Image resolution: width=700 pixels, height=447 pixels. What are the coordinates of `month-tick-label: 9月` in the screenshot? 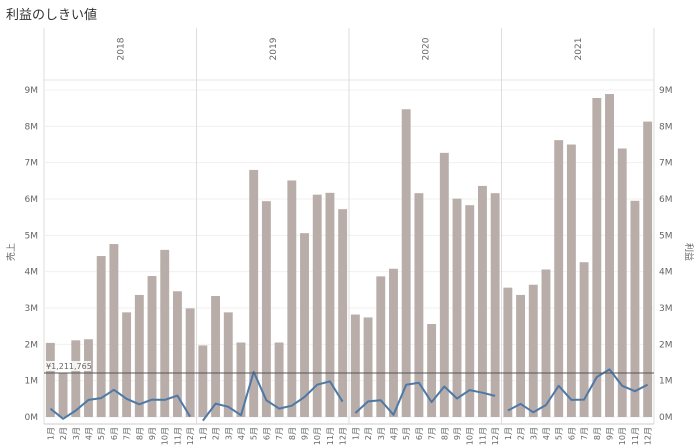 It's located at (457, 433).